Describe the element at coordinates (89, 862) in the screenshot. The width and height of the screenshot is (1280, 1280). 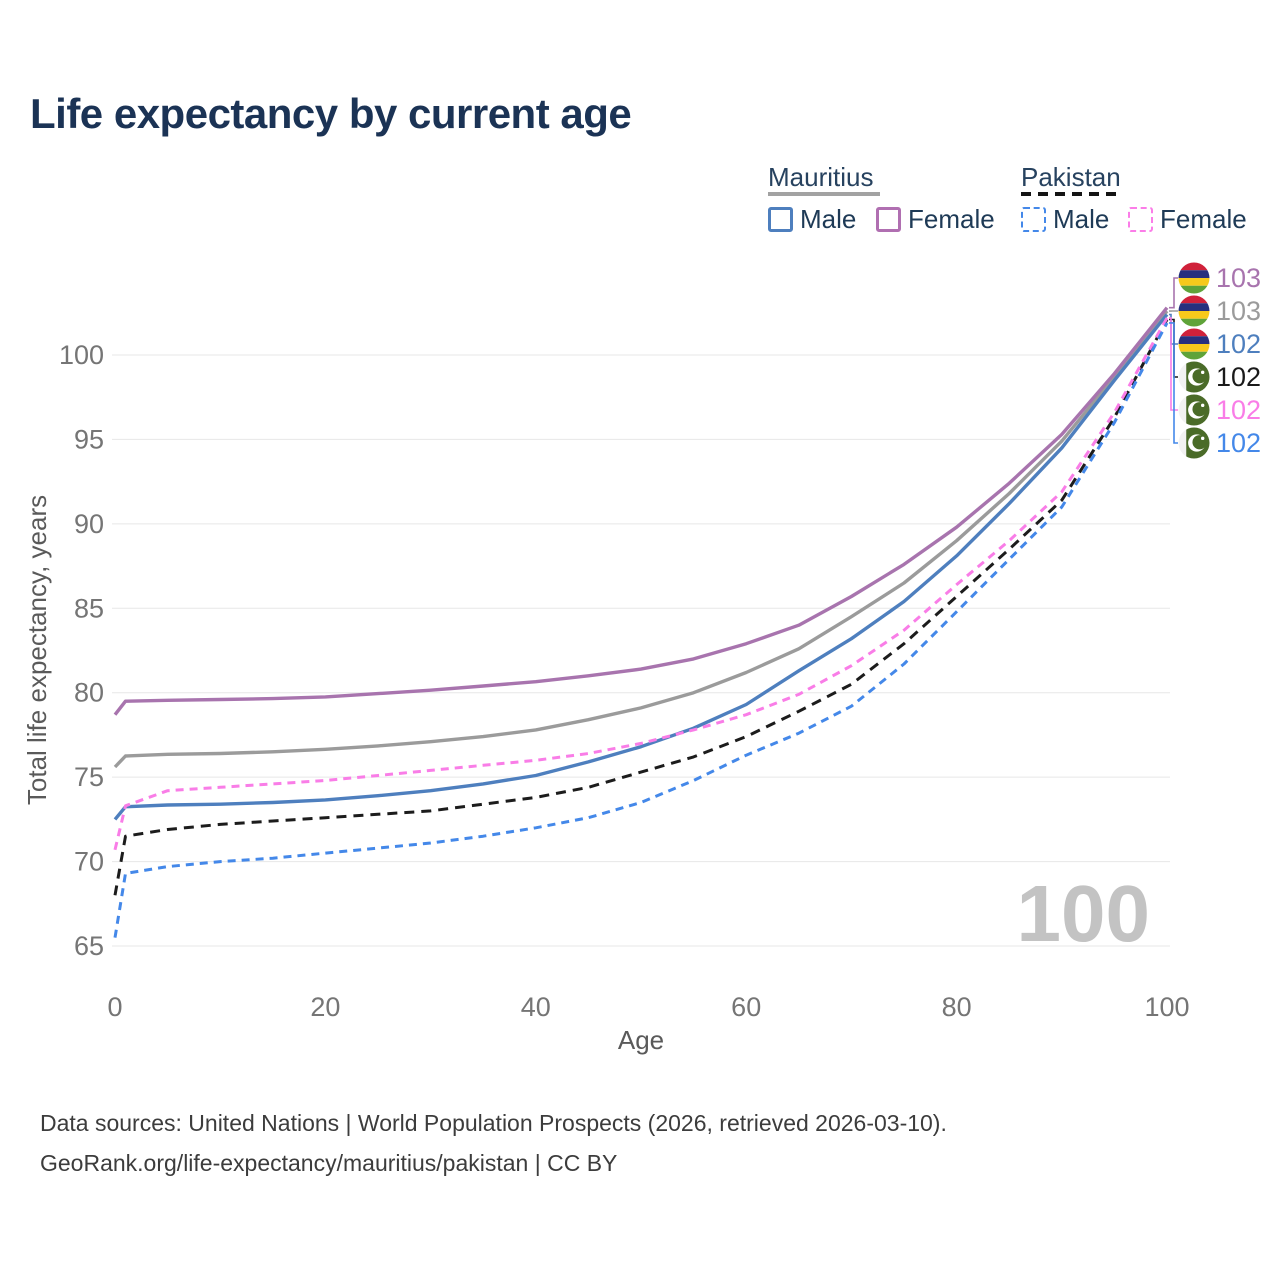
I see `y-tick-label: 70` at that location.